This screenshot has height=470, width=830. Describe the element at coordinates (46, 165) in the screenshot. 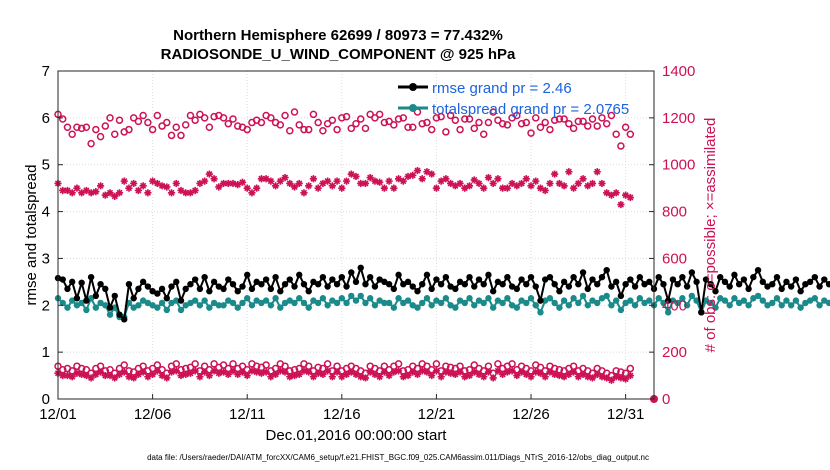

I see `y-tick-label: 5` at that location.